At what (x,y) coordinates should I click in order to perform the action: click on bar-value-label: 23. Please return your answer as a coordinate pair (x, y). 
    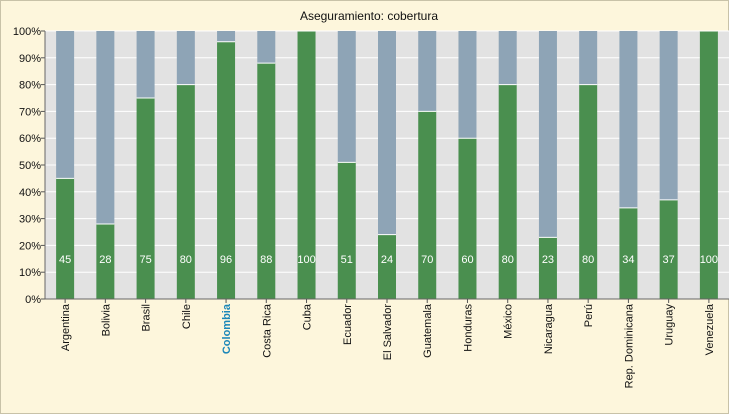
    Looking at the image, I should click on (548, 260).